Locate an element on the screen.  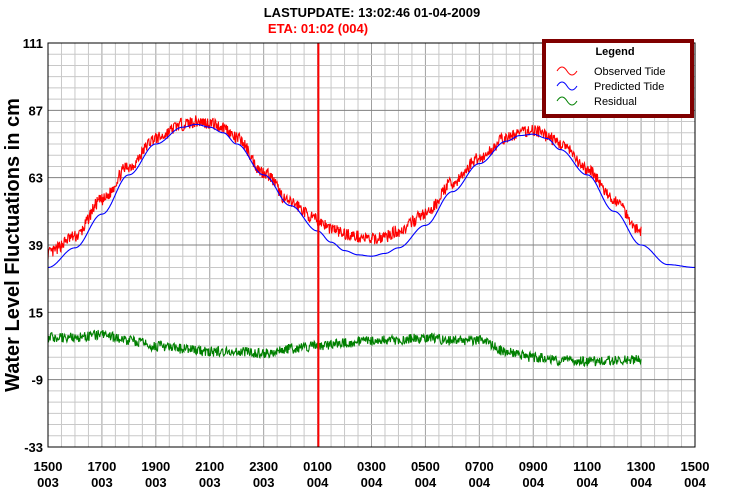
legend-item-label: Predicted Tide is located at coordinates (629, 87).